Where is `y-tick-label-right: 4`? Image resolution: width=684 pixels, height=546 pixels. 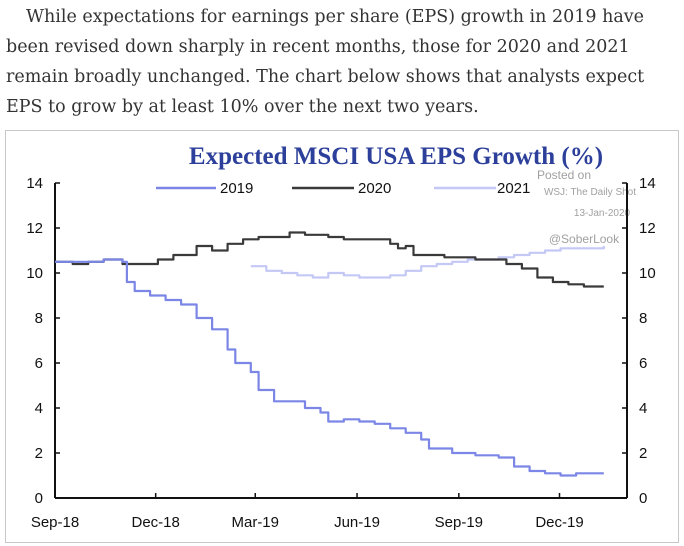 y-tick-label-right: 4 is located at coordinates (643, 408).